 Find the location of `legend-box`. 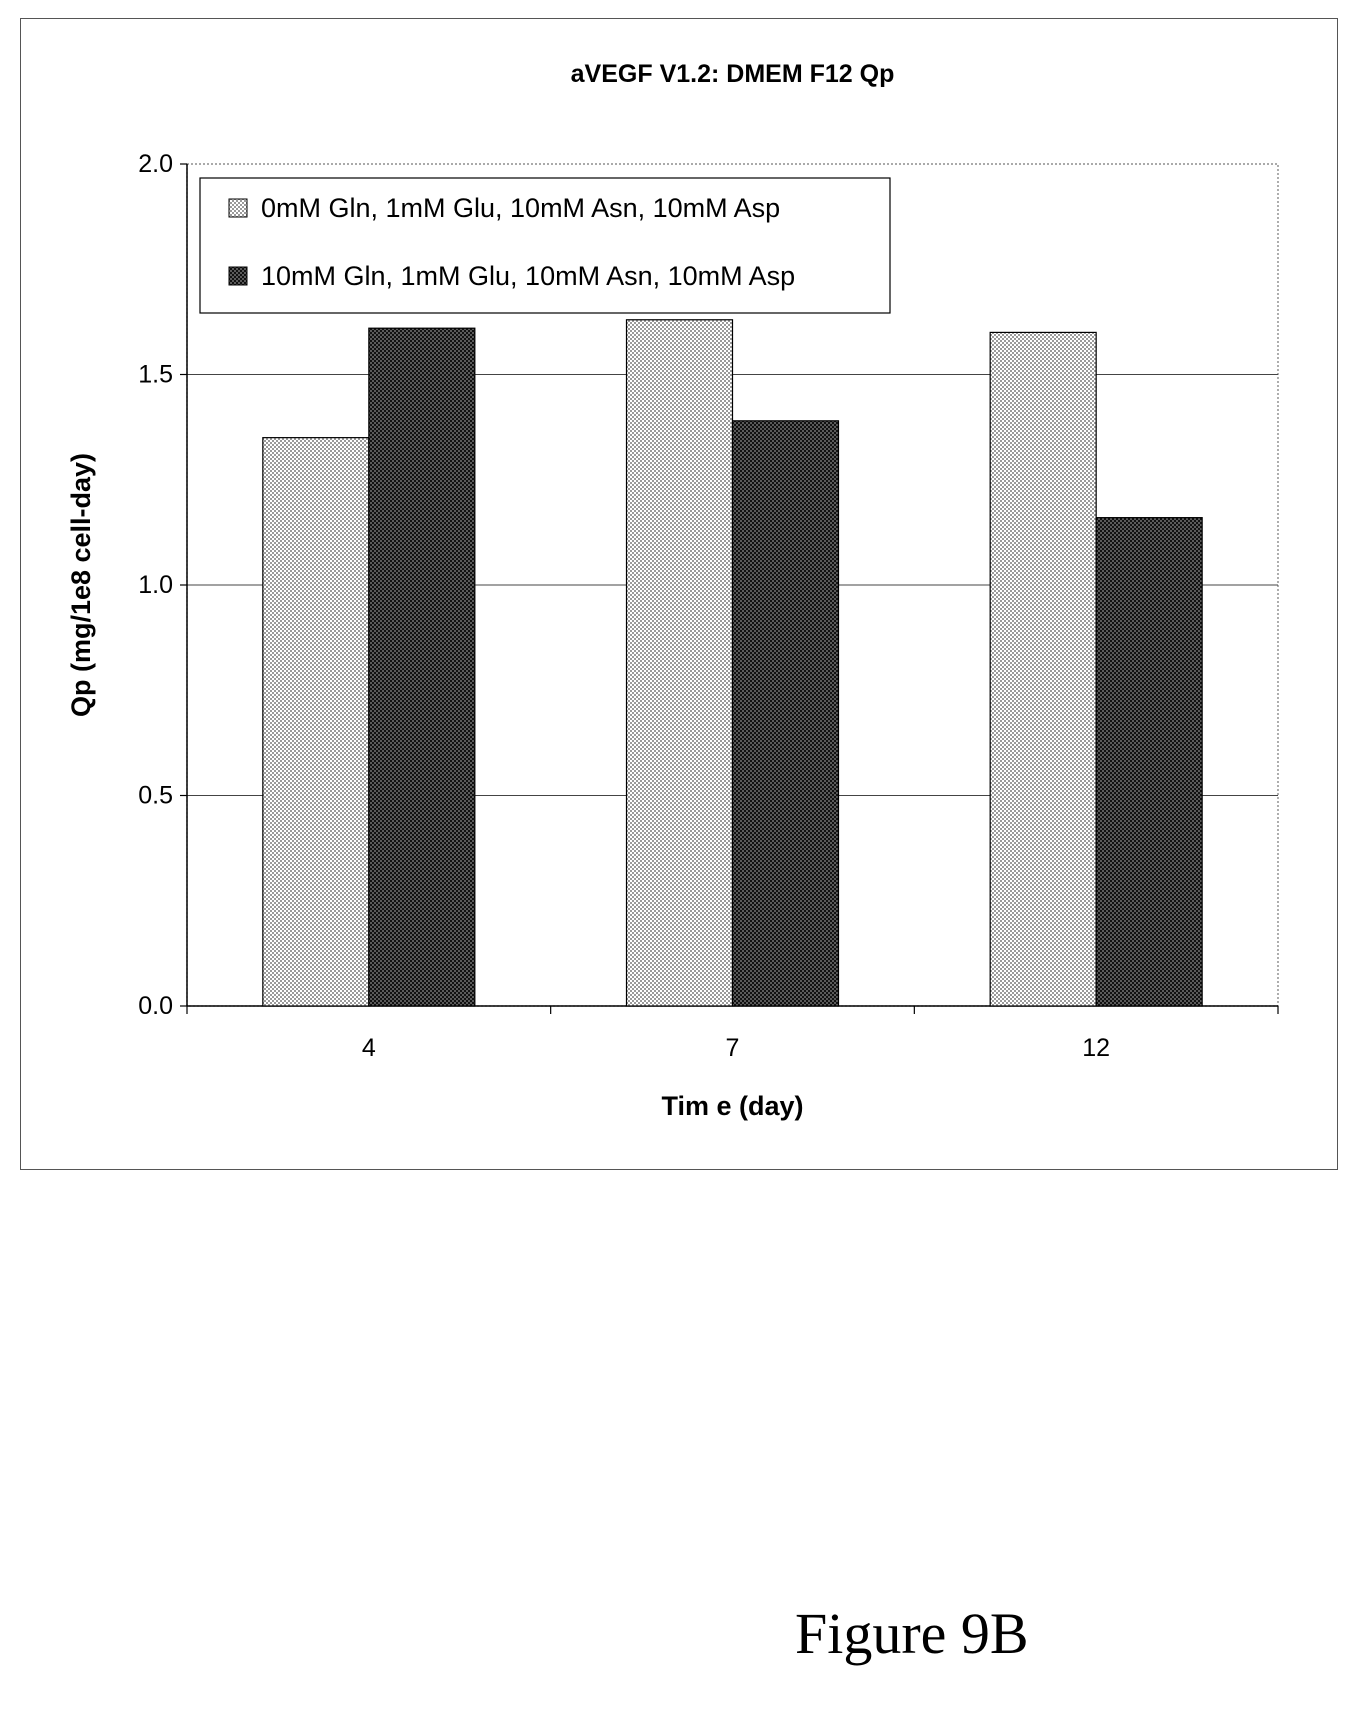

legend-box is located at coordinates (545, 245).